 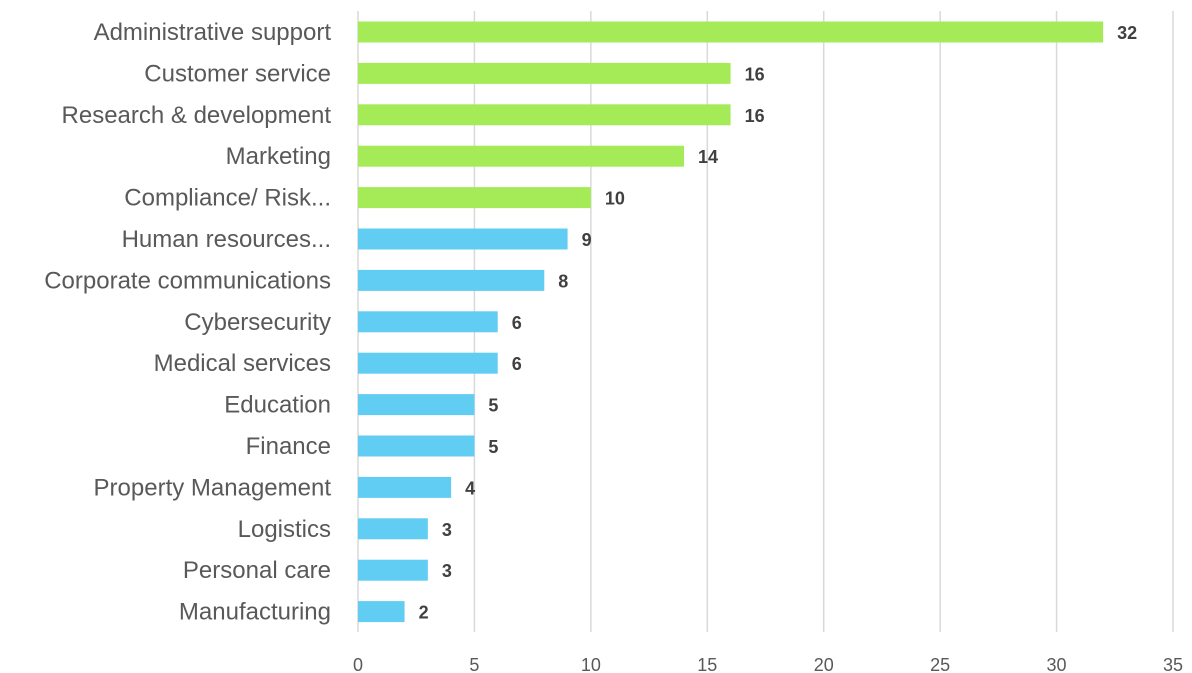 What do you see at coordinates (591, 664) in the screenshot?
I see `x-tick-label: 10` at bounding box center [591, 664].